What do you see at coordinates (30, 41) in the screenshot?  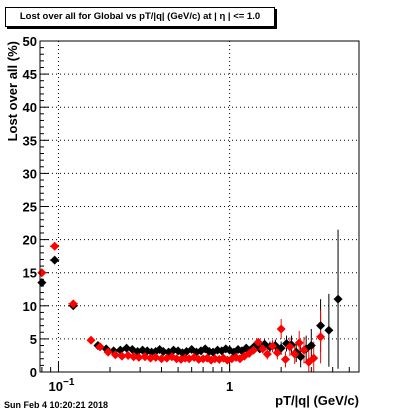 I see `y-tick-label: 50` at bounding box center [30, 41].